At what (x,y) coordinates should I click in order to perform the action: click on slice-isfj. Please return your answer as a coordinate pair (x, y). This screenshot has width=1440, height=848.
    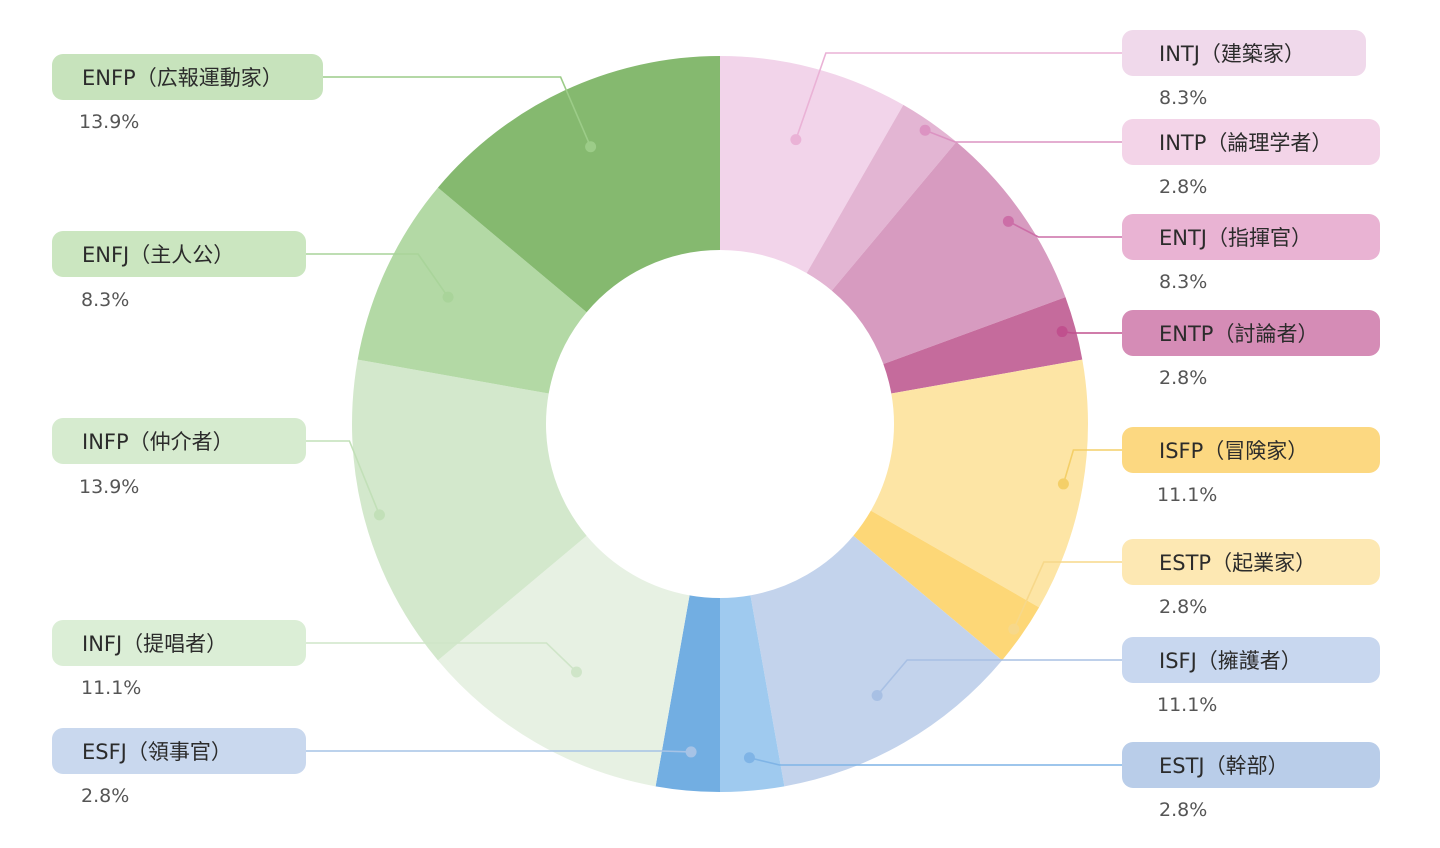
    Looking at the image, I should click on (876, 661).